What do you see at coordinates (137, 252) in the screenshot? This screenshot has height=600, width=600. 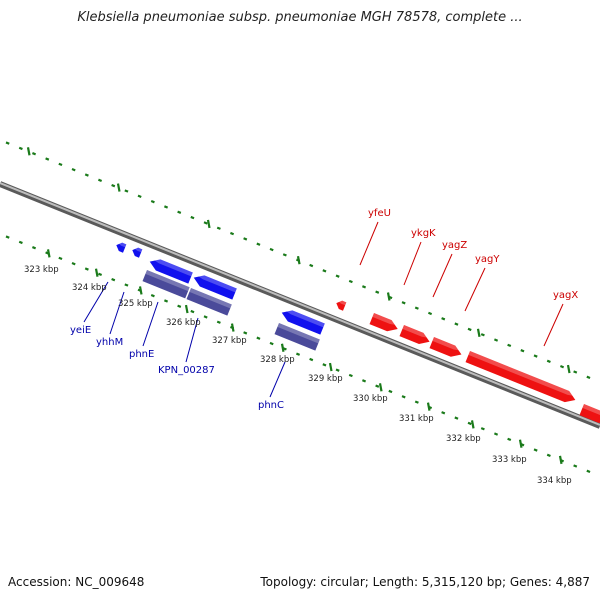 I see `gene-yhhM` at bounding box center [137, 252].